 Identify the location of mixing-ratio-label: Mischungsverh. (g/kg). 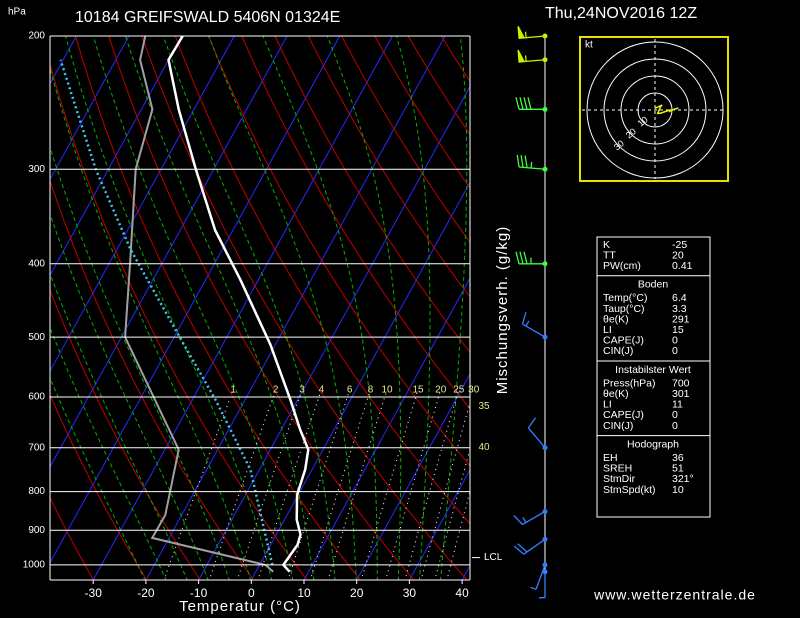
(502, 310).